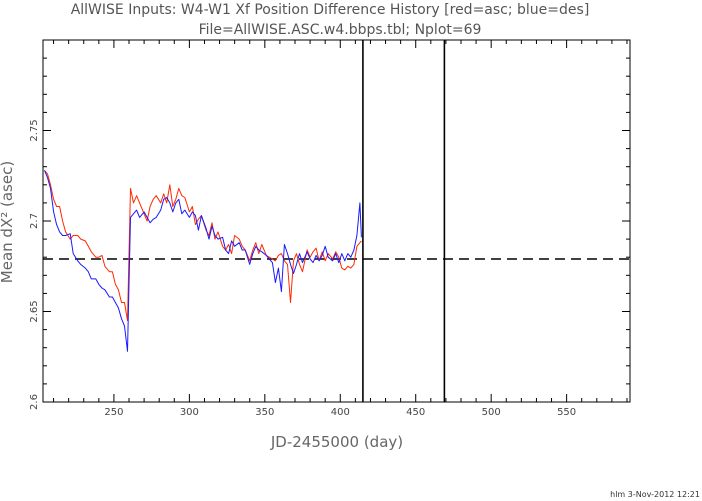 The height and width of the screenshot is (501, 702). I want to click on x-tick-label: 300, so click(189, 412).